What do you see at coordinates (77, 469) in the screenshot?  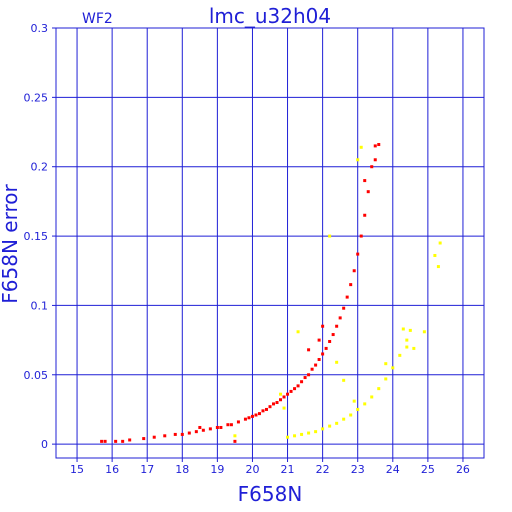 I see `x-tick-label: 15` at bounding box center [77, 469].